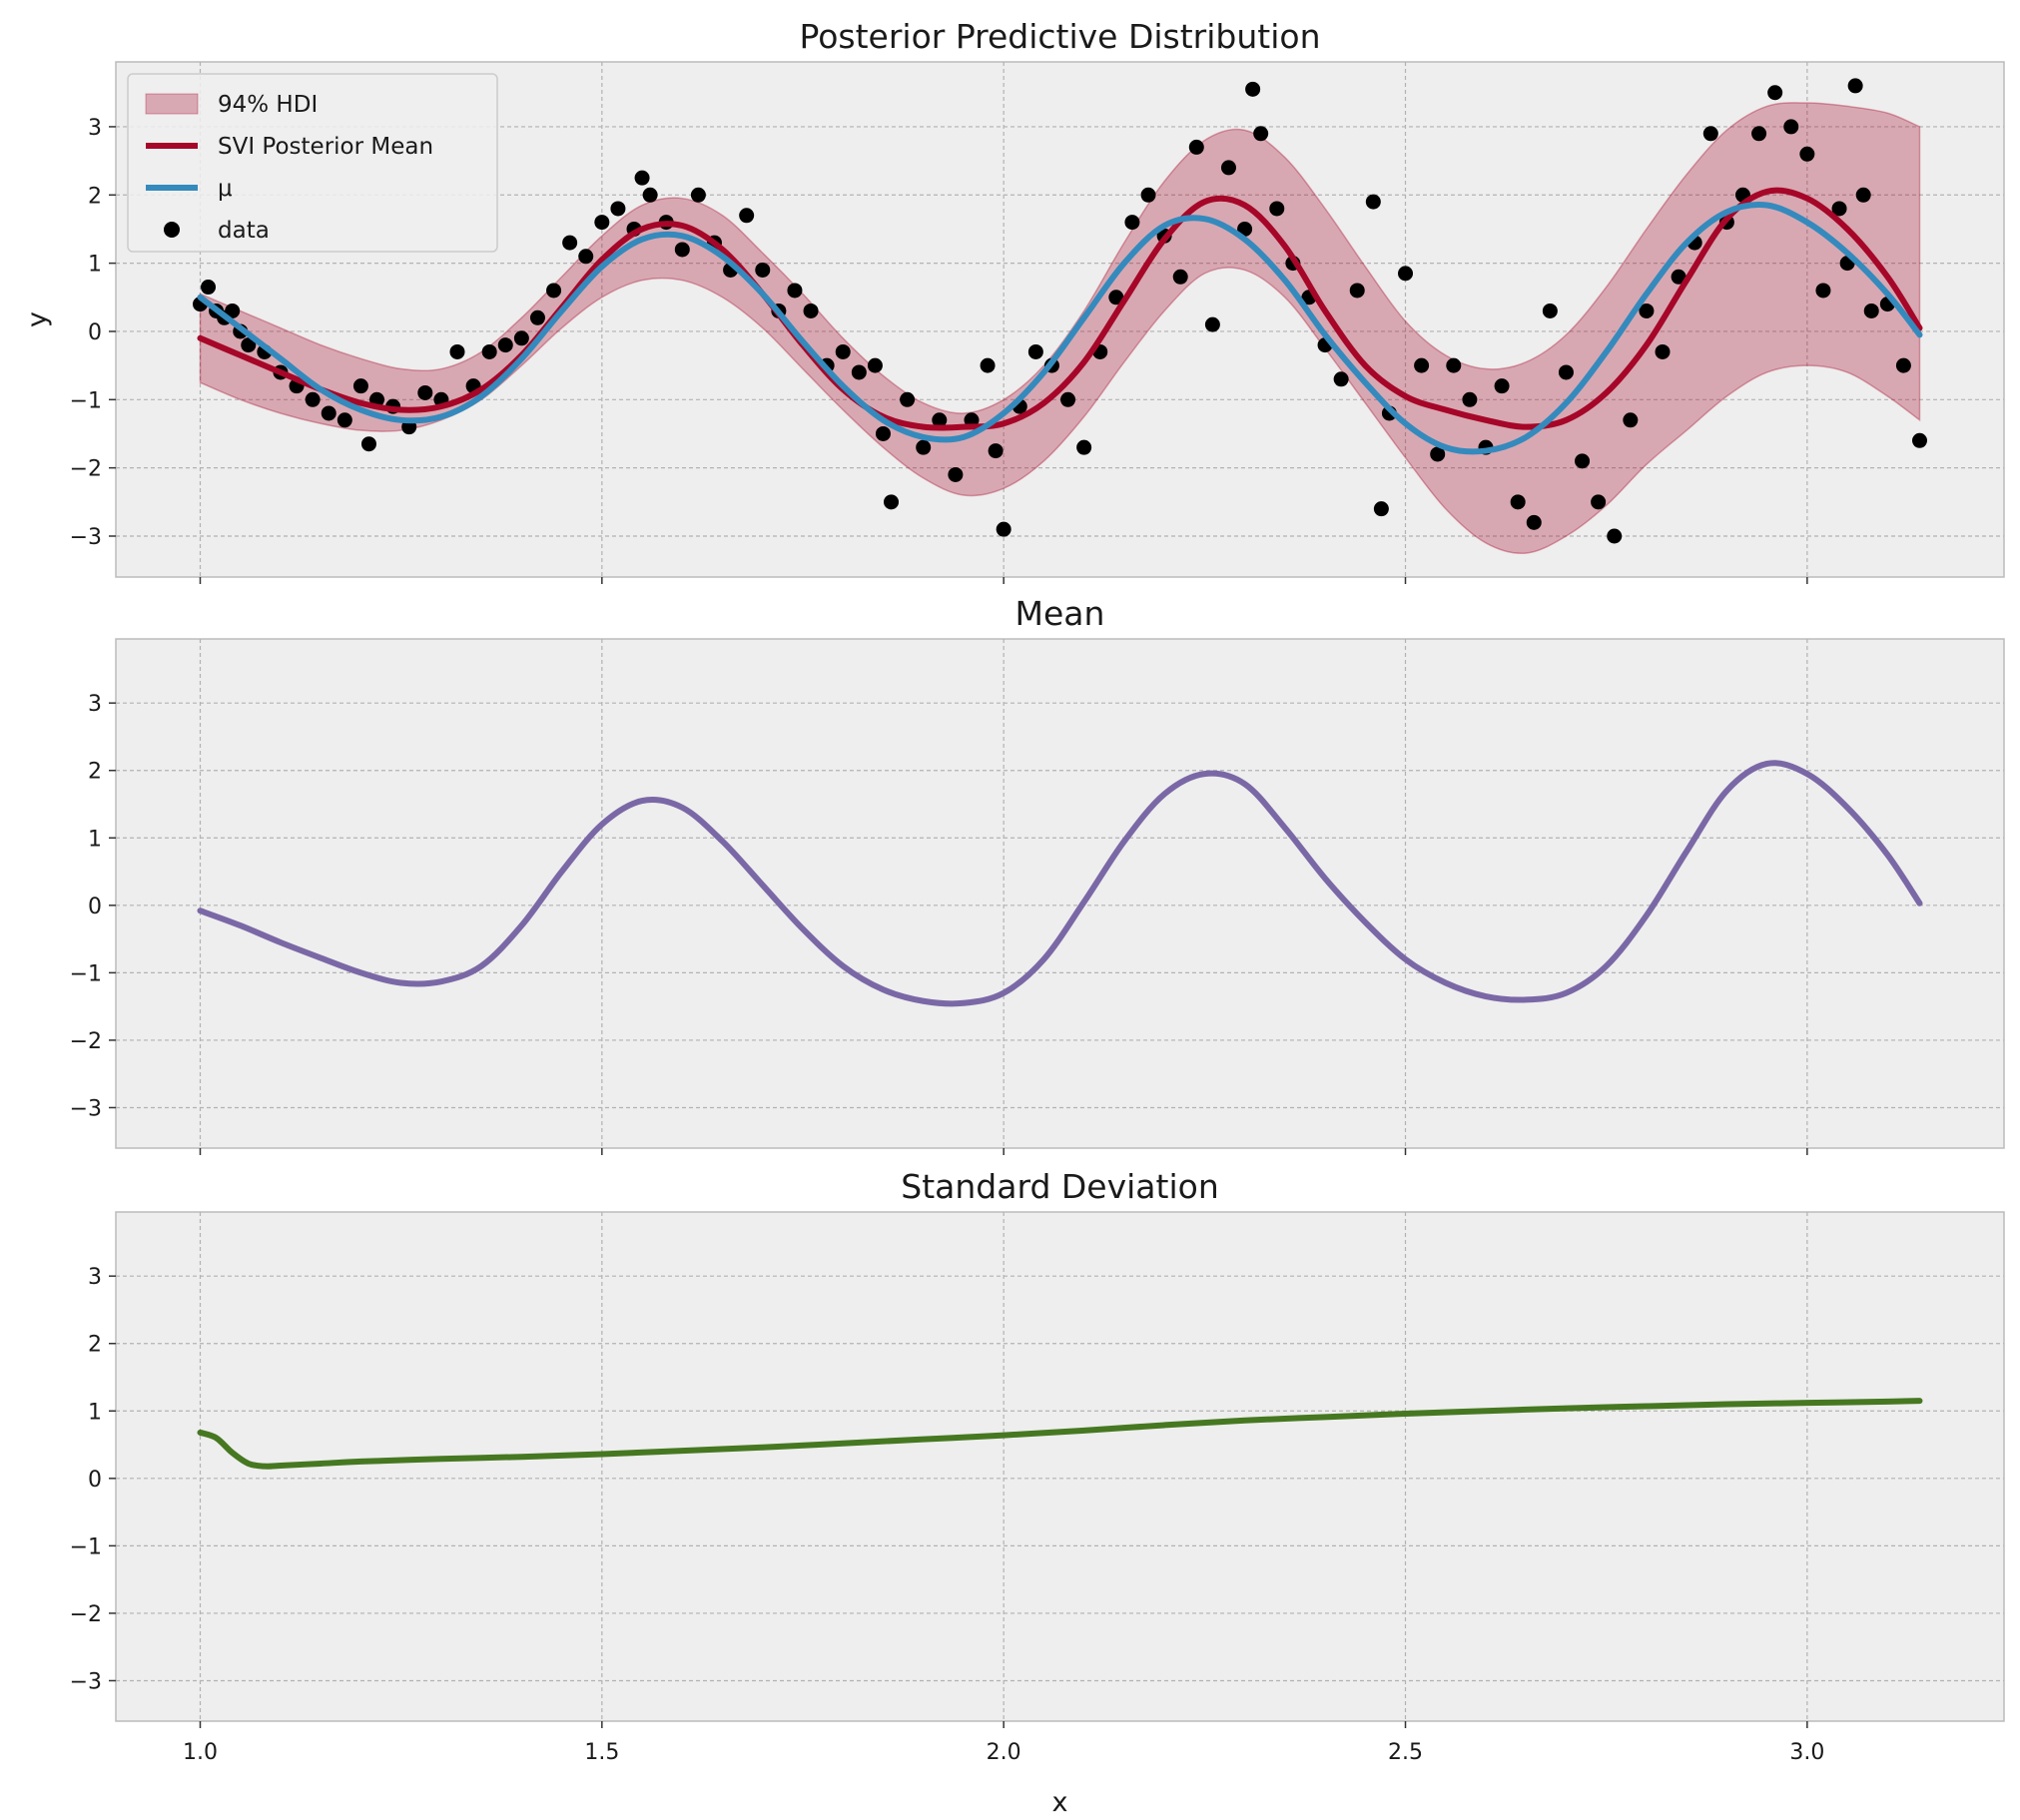  Describe the element at coordinates (225, 189) in the screenshot. I see `legend-label: μ` at that location.